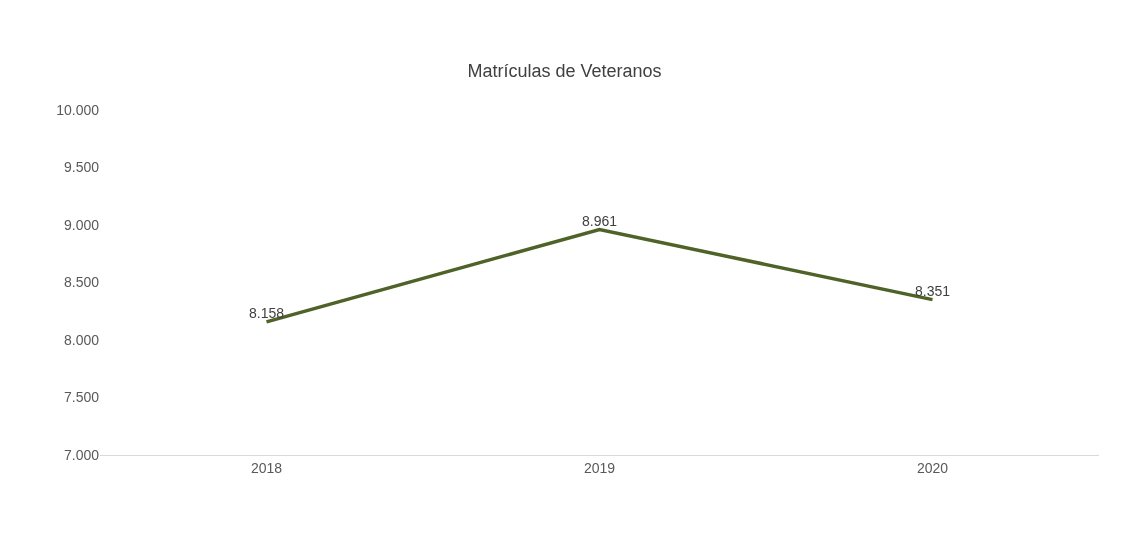  Describe the element at coordinates (78, 109) in the screenshot. I see `y-tick-label: 10.000` at that location.